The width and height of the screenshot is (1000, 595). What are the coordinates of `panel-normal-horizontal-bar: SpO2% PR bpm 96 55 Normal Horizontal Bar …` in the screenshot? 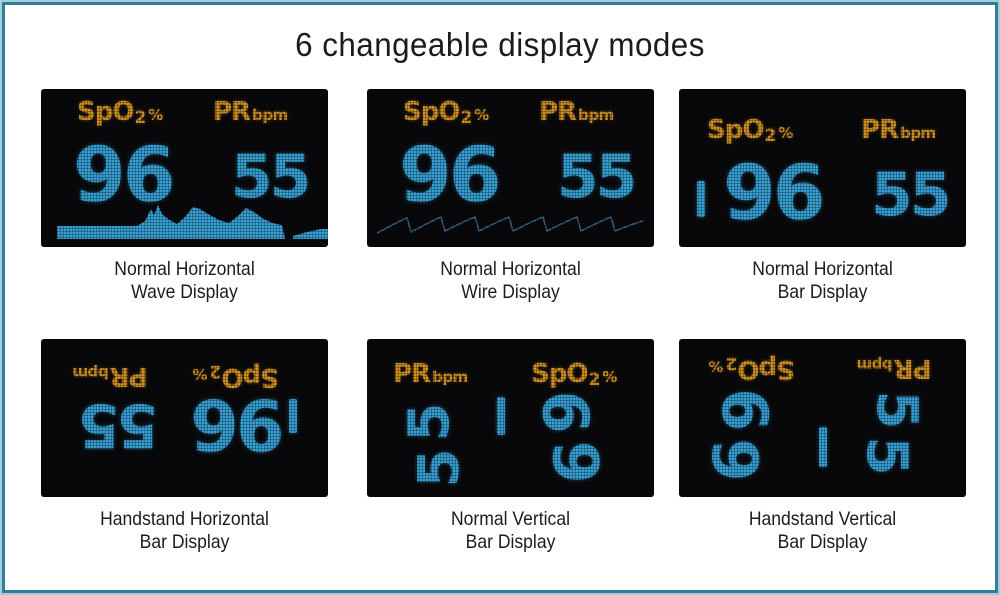 It's located at (822, 196).